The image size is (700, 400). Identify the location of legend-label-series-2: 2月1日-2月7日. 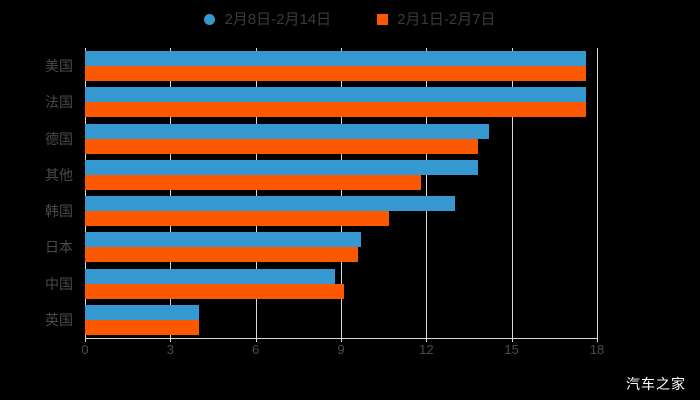
(446, 19).